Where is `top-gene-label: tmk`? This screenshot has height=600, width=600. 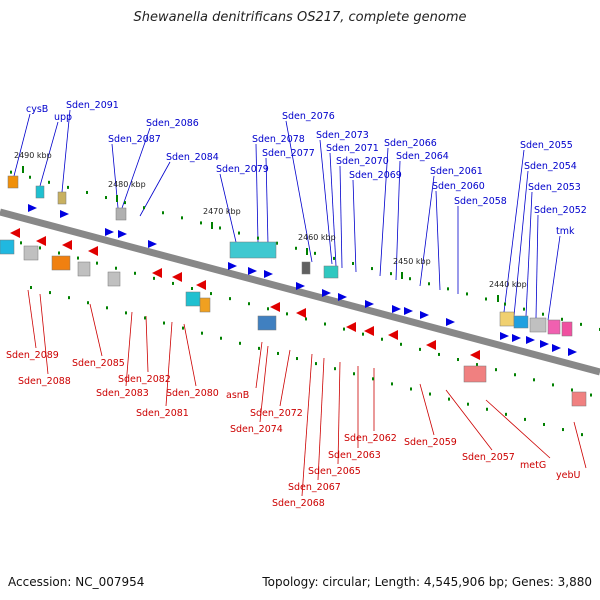
top-gene-label: tmk is located at coordinates (565, 231).